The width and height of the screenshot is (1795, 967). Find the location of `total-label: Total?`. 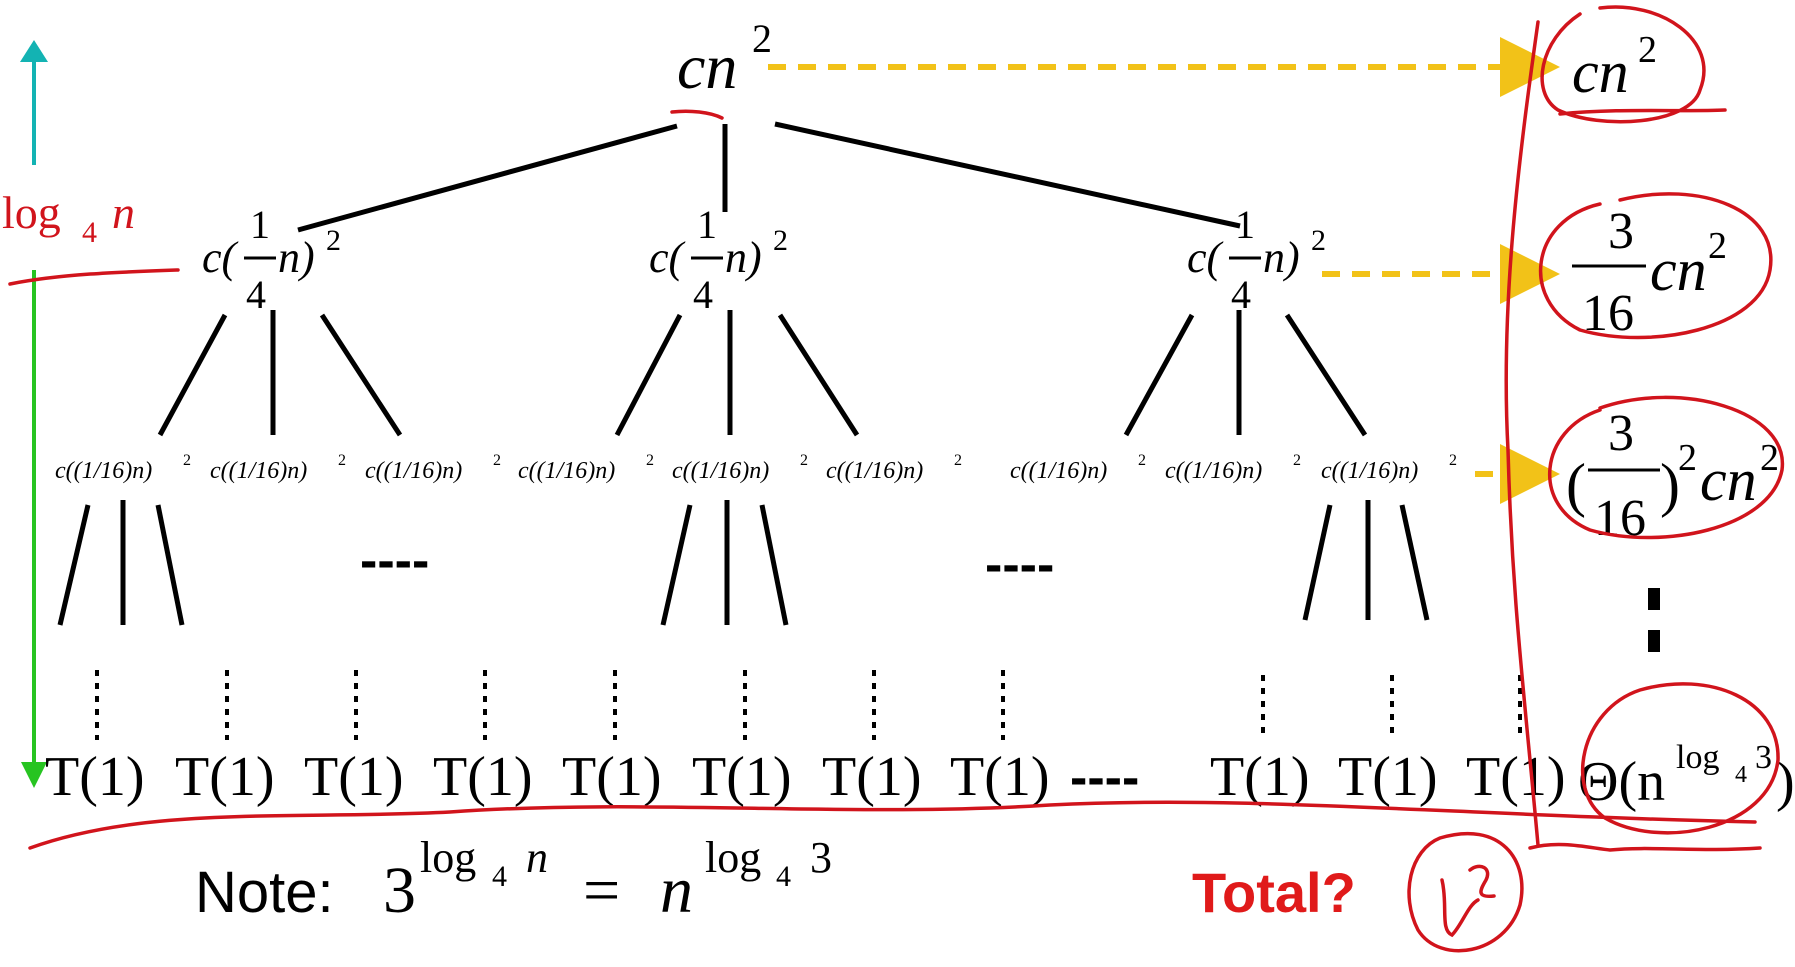

total-label: Total? is located at coordinates (1274, 892).